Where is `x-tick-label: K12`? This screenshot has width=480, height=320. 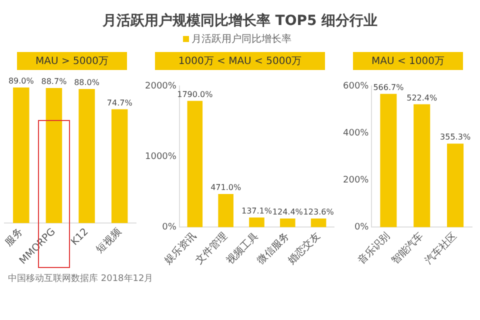
x-tick-label: K12 is located at coordinates (80, 237).